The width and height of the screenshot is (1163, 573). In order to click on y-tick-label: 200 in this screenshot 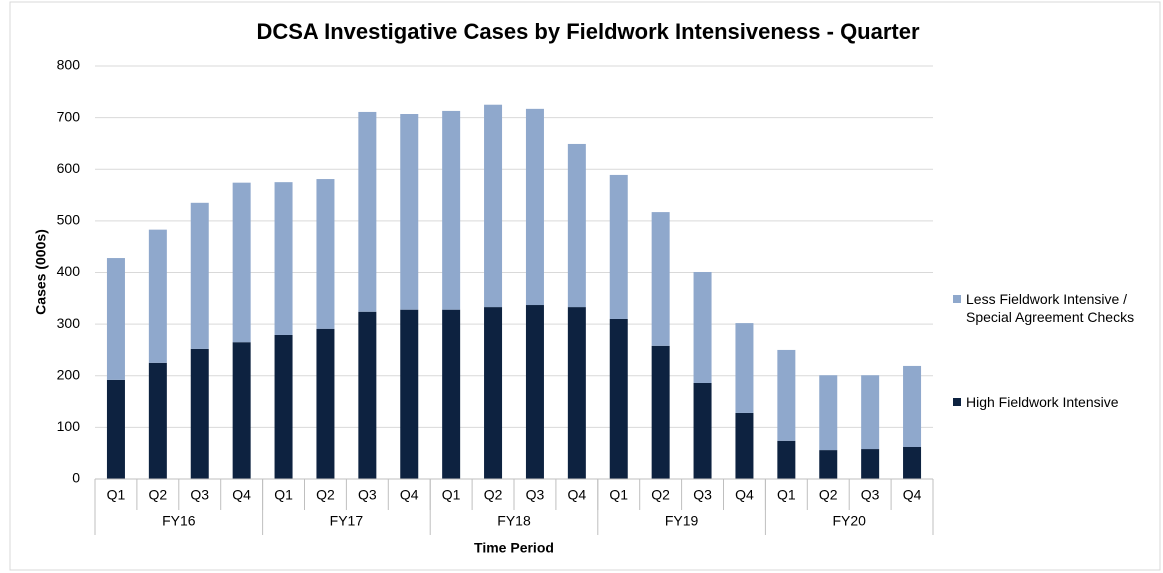, I will do `click(69, 374)`.